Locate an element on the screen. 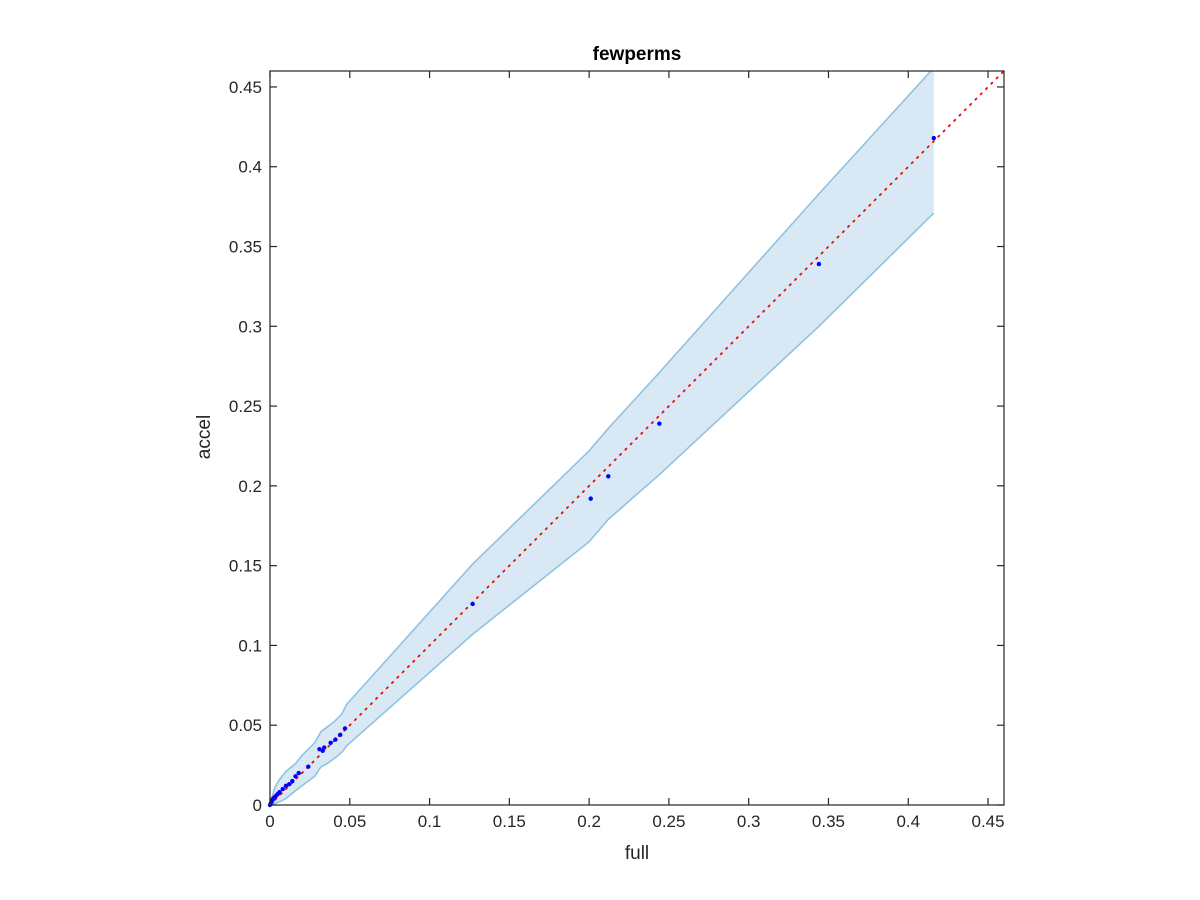 The height and width of the screenshot is (900, 1200). y-tick-label: 0.35 is located at coordinates (245, 247).